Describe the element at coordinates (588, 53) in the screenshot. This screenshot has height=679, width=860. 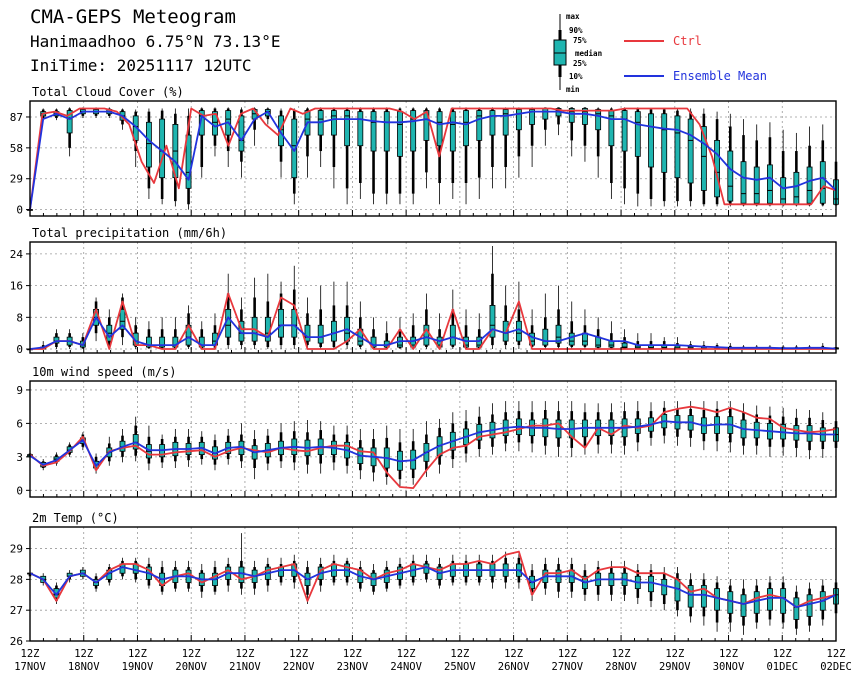
I see `legend-median: median` at that location.